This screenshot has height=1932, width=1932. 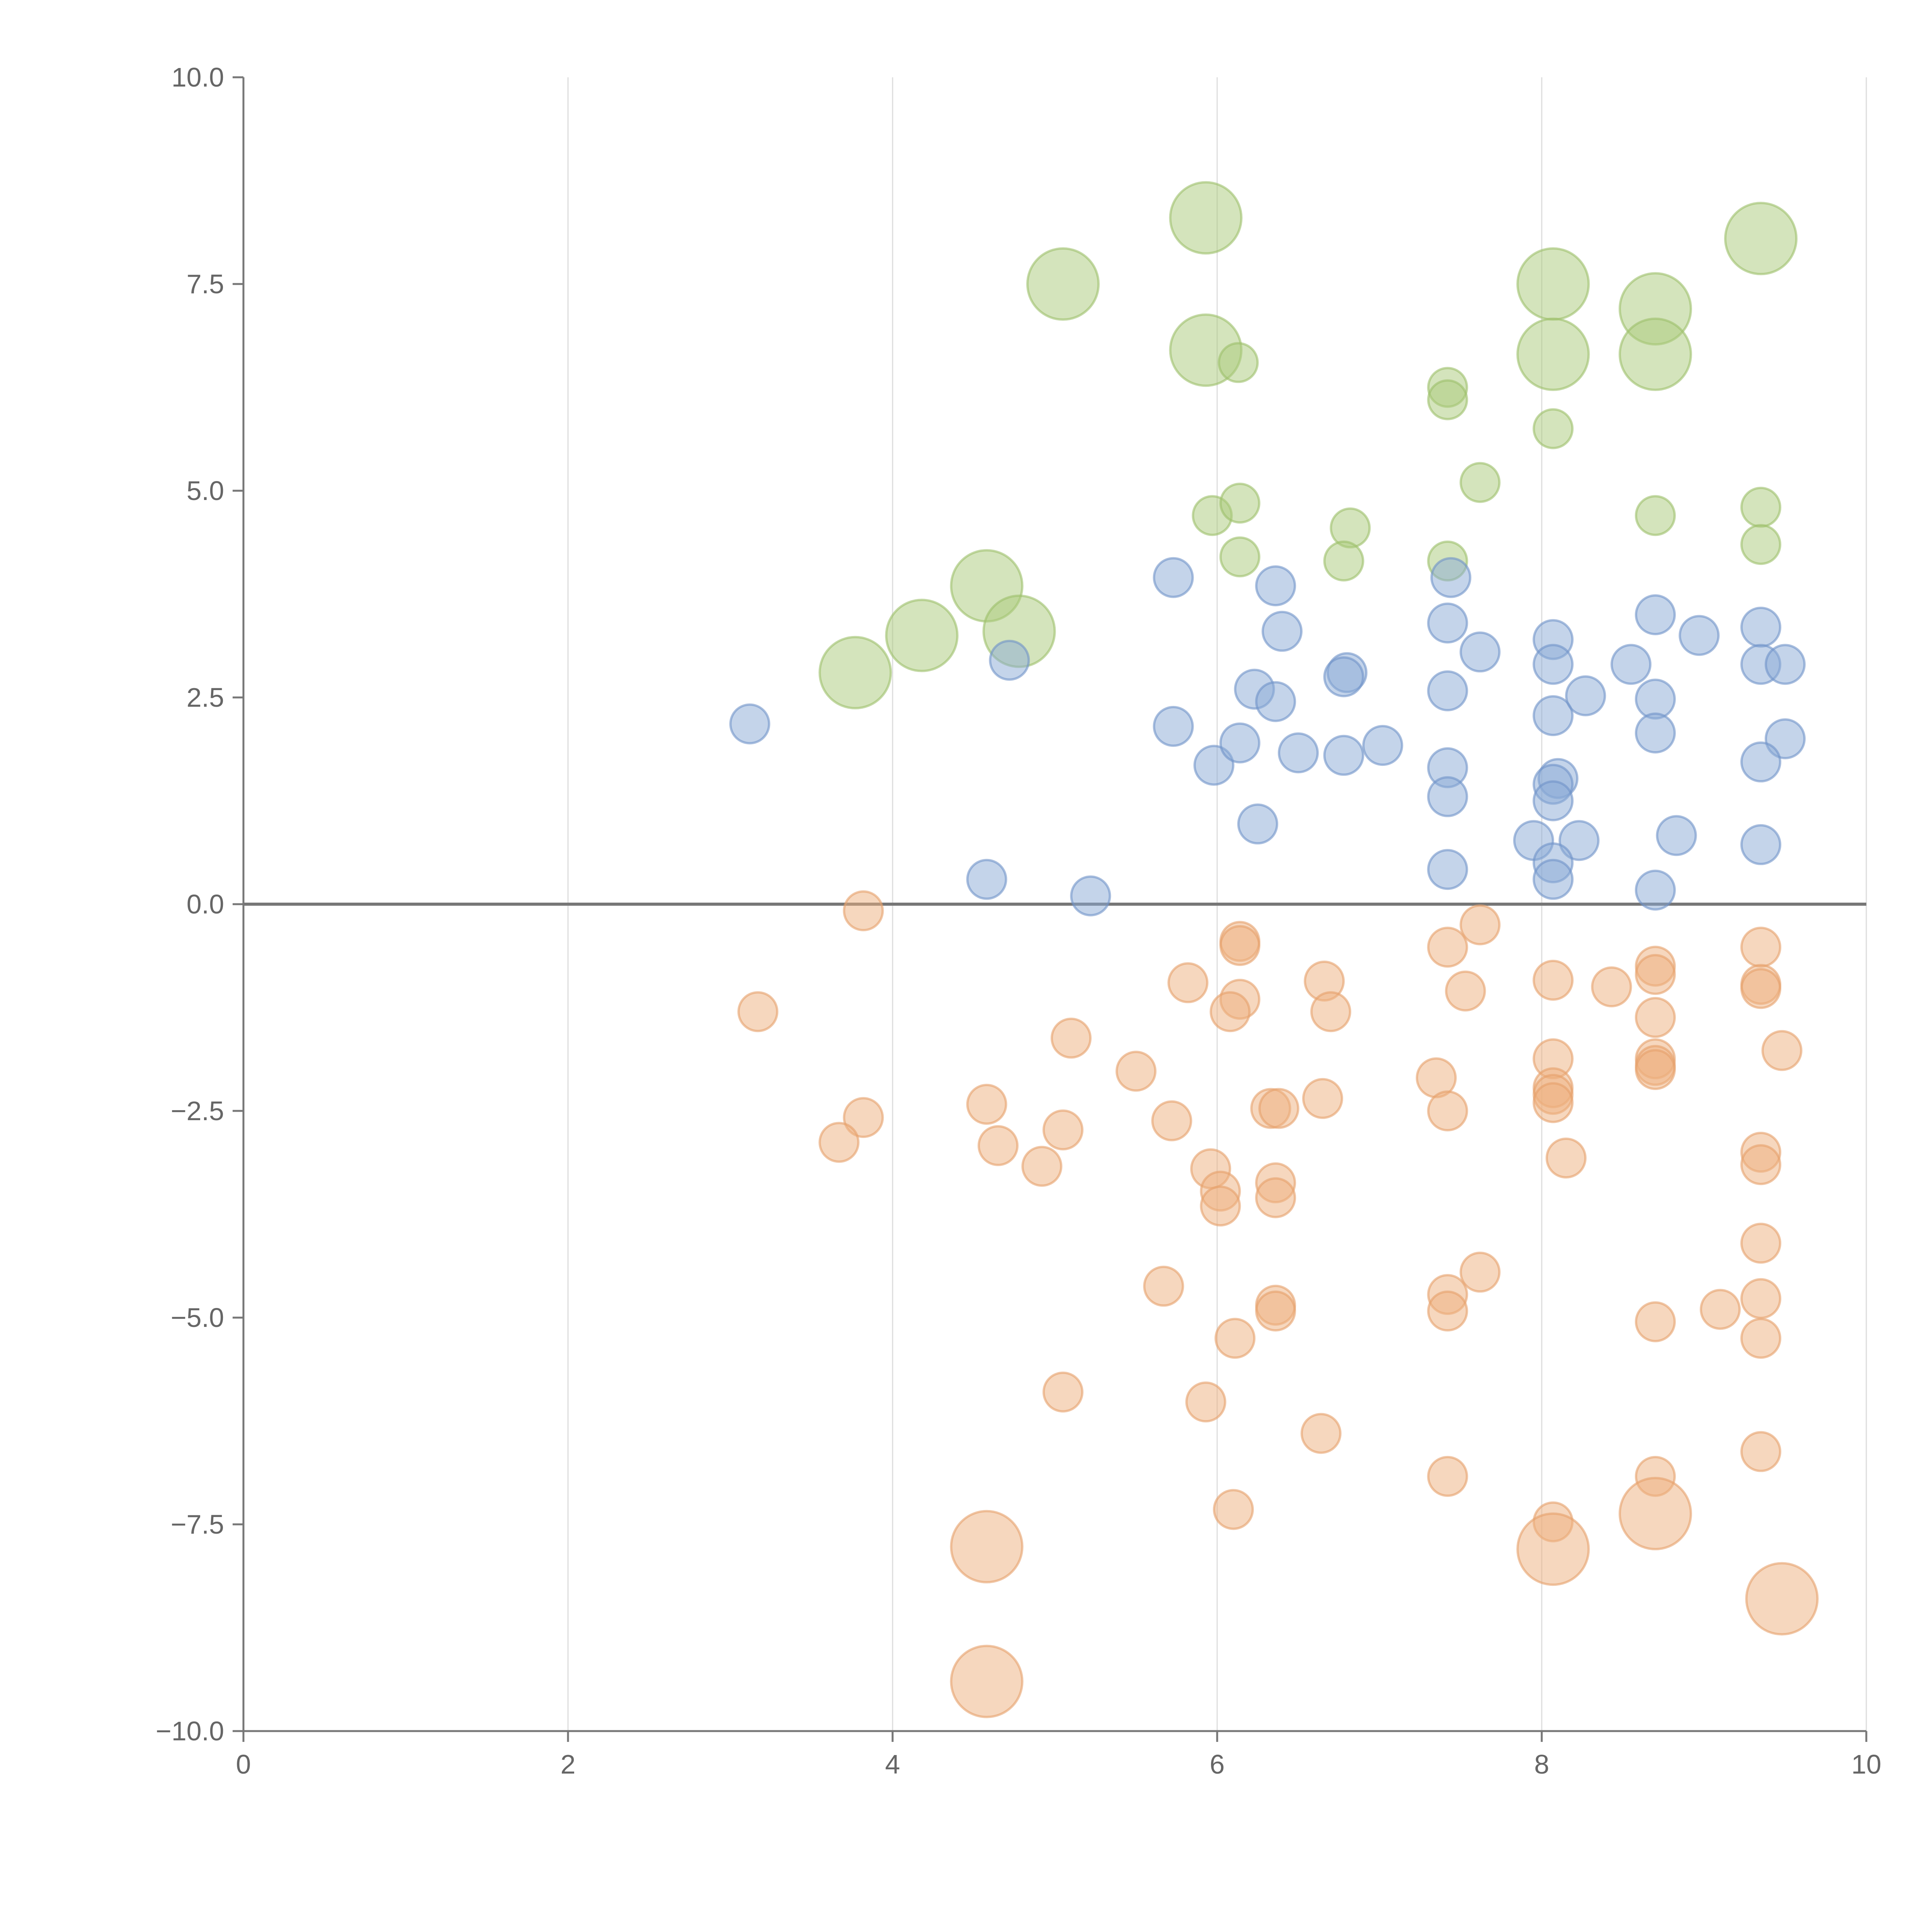 I want to click on x-axis-ticks: 0 2 4 6 8 10, so click(x=1058, y=1755).